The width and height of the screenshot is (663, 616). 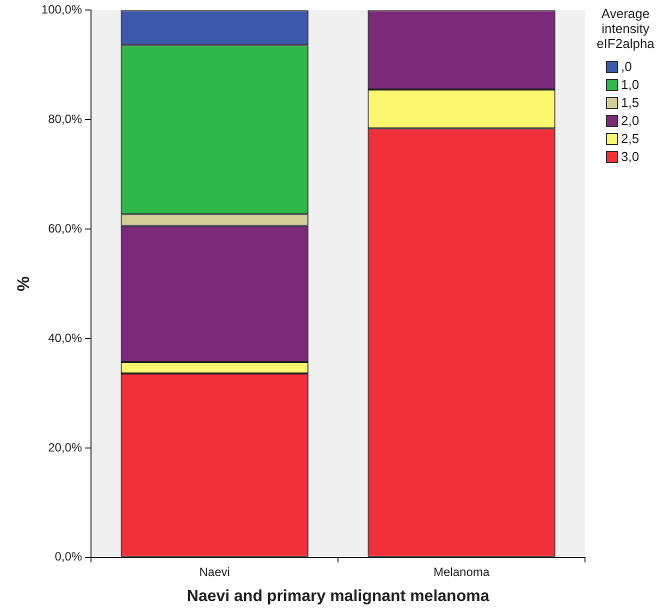 I want to click on y-tick-label: 60,0%, so click(x=65, y=228).